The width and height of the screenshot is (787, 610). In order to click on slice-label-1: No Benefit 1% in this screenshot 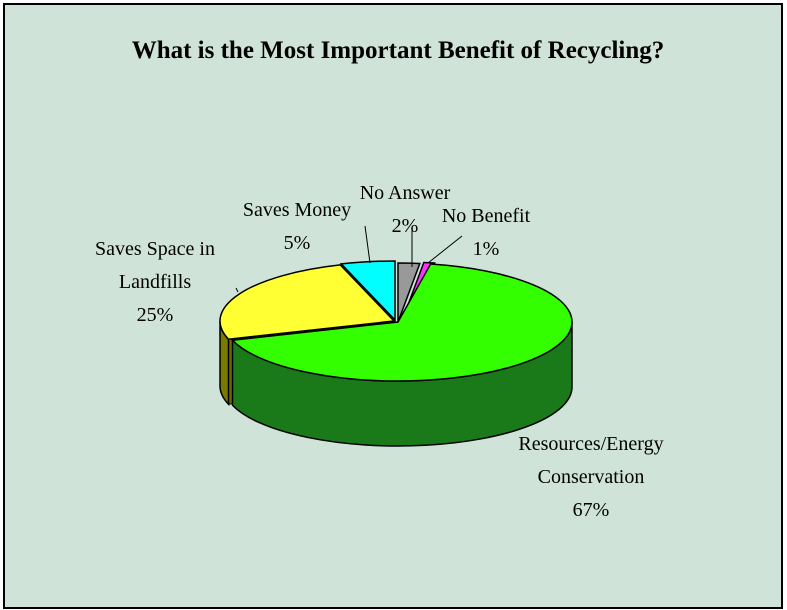, I will do `click(486, 232)`.